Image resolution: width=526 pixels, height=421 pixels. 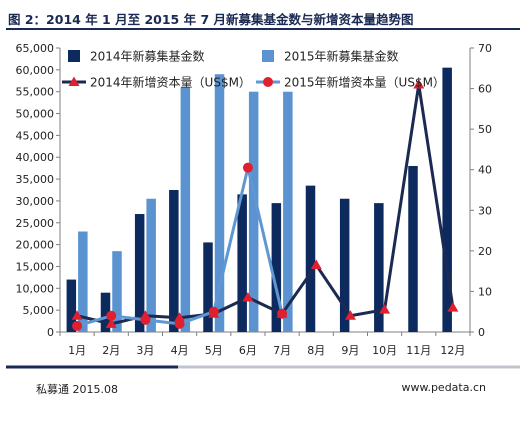 I want to click on y-right-tick-label: 40, so click(x=485, y=170).